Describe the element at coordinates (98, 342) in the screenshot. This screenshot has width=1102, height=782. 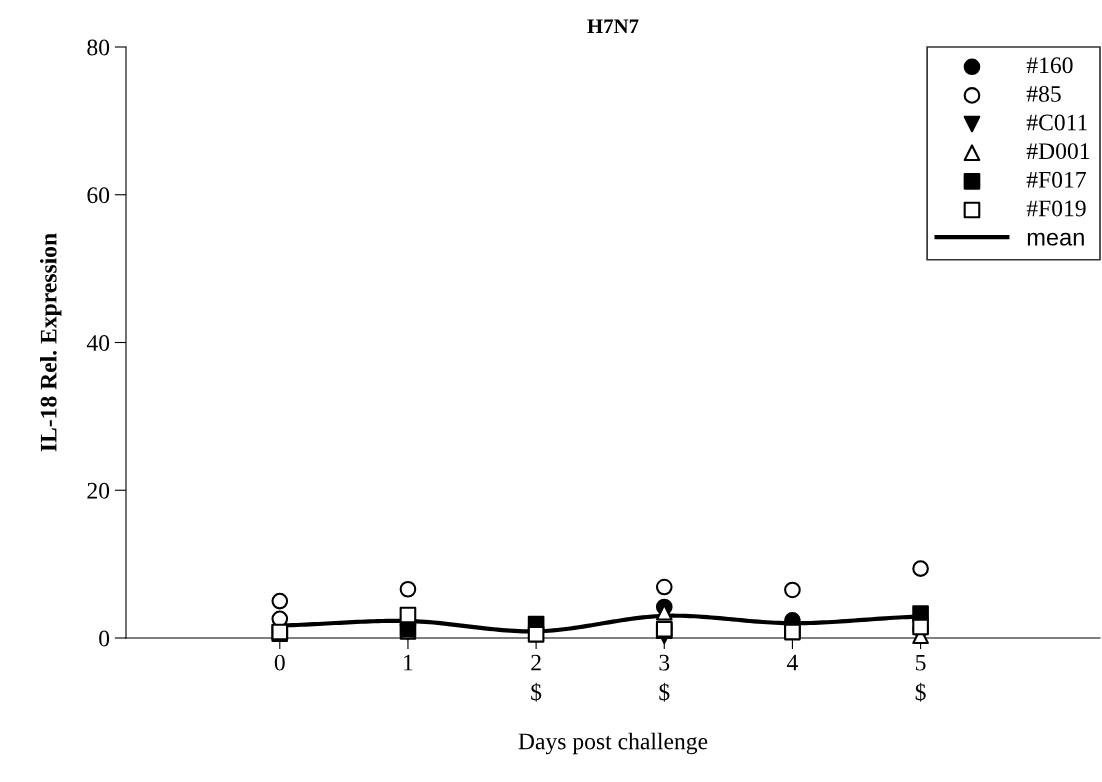
I see `y-tick-label: 40` at that location.